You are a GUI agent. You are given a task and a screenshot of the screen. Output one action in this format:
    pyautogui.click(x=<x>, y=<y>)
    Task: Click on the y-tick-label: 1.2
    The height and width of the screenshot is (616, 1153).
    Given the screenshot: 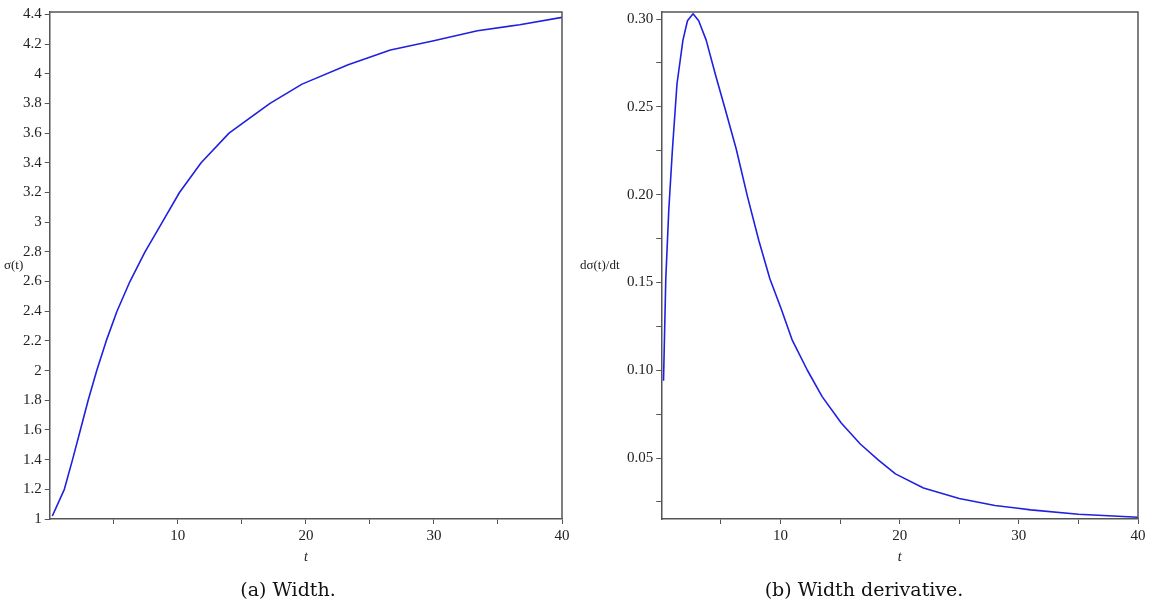 What is the action you would take?
    pyautogui.click(x=32, y=488)
    